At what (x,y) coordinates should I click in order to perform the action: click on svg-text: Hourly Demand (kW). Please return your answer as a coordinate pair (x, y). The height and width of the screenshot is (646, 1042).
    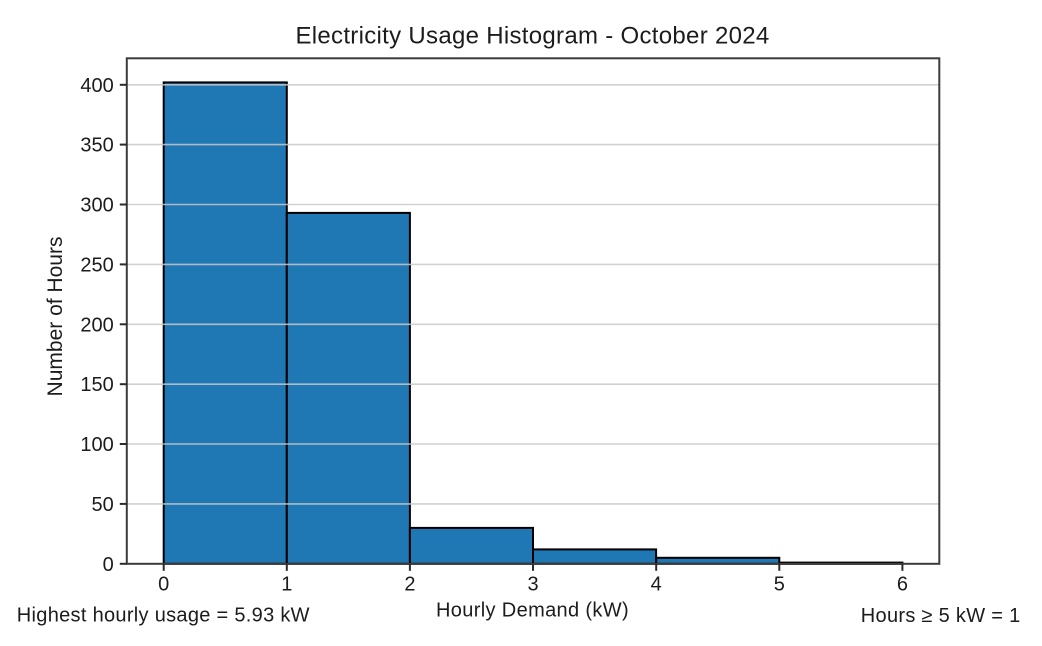
    Looking at the image, I should click on (532, 611).